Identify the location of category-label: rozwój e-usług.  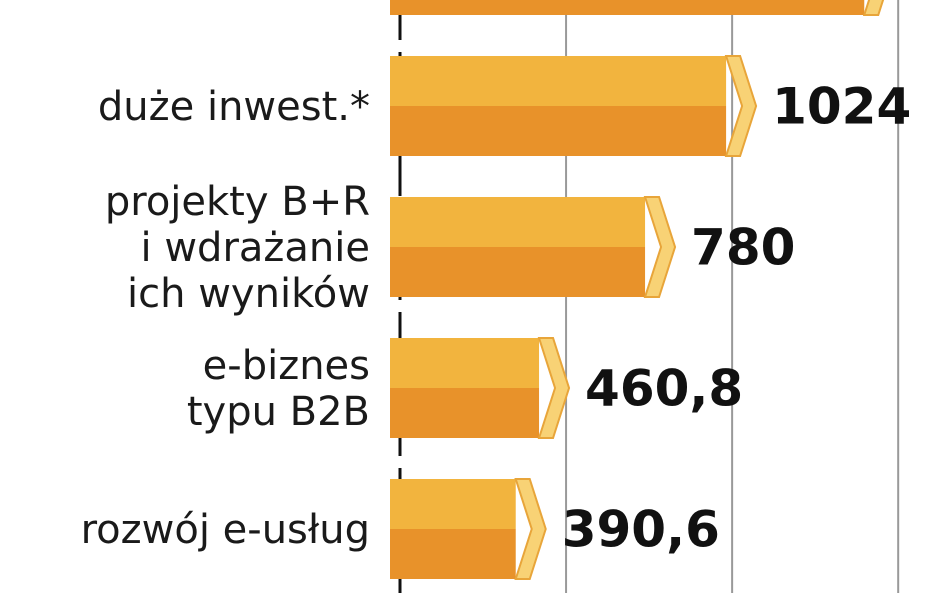
(225, 530).